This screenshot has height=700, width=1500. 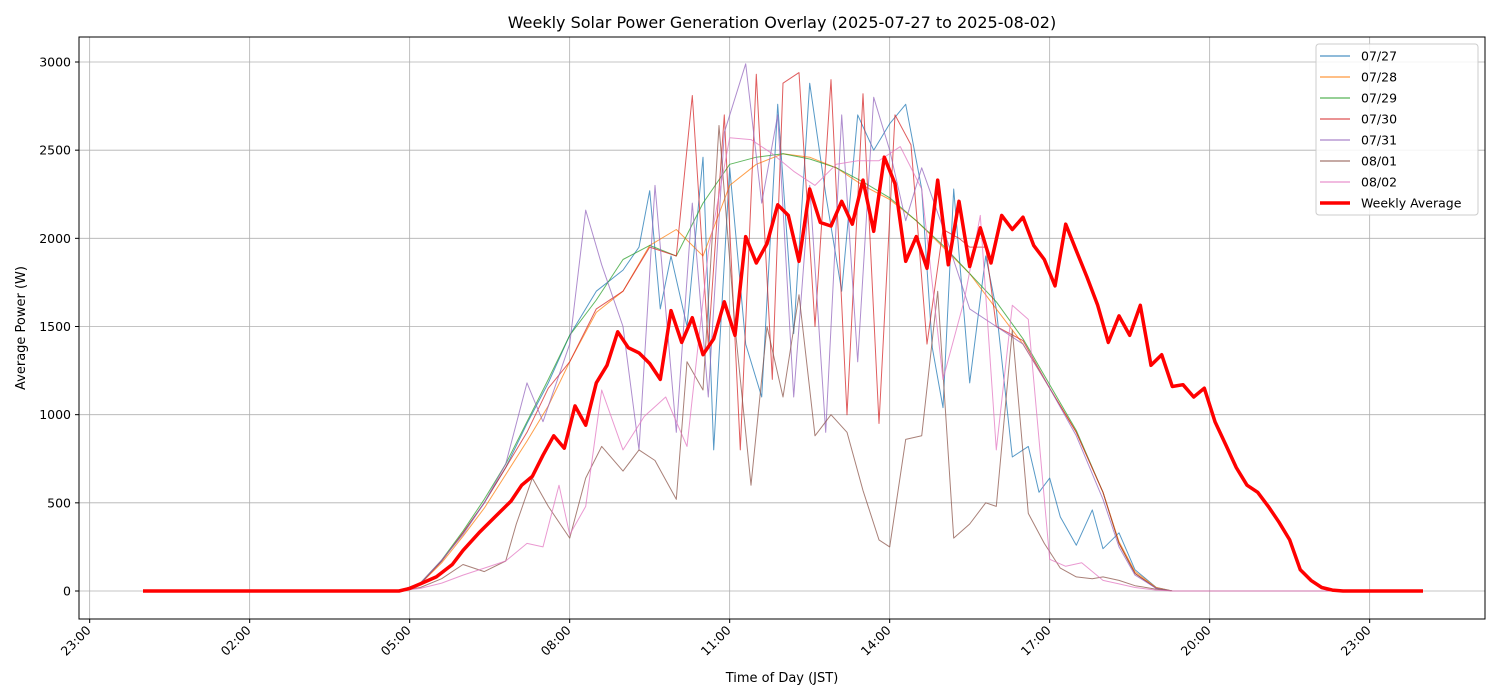 I want to click on y-axis-label: Average Power (W), so click(x=21, y=328).